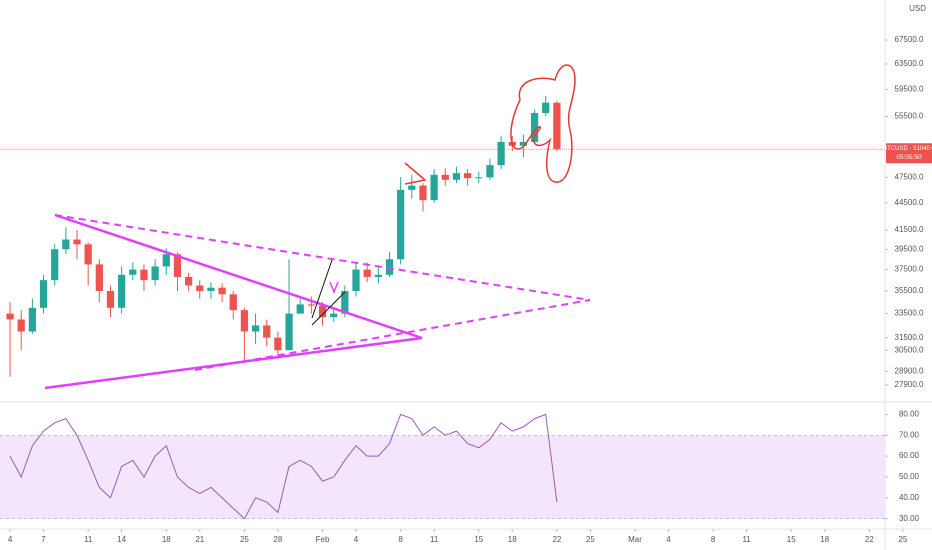 The image size is (932, 550). Describe the element at coordinates (909, 202) in the screenshot. I see `y-tick-label: 44500.0` at that location.